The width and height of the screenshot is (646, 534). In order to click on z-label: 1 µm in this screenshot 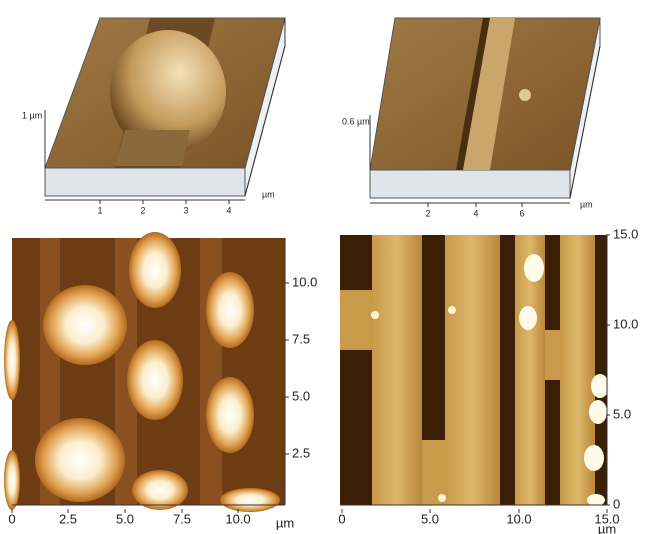, I will do `click(32, 115)`.